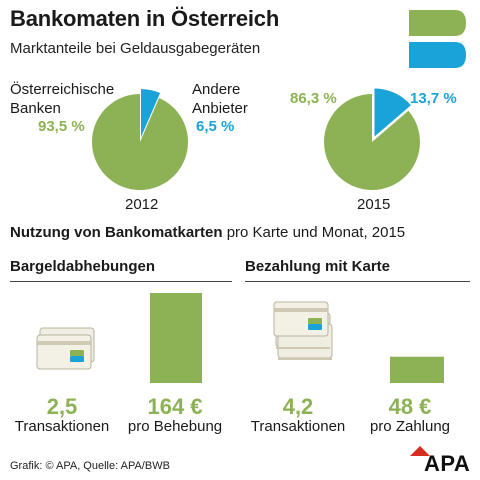 Image resolution: width=480 pixels, height=480 pixels. What do you see at coordinates (420, 451) in the screenshot?
I see `apa-triangle-icon` at bounding box center [420, 451].